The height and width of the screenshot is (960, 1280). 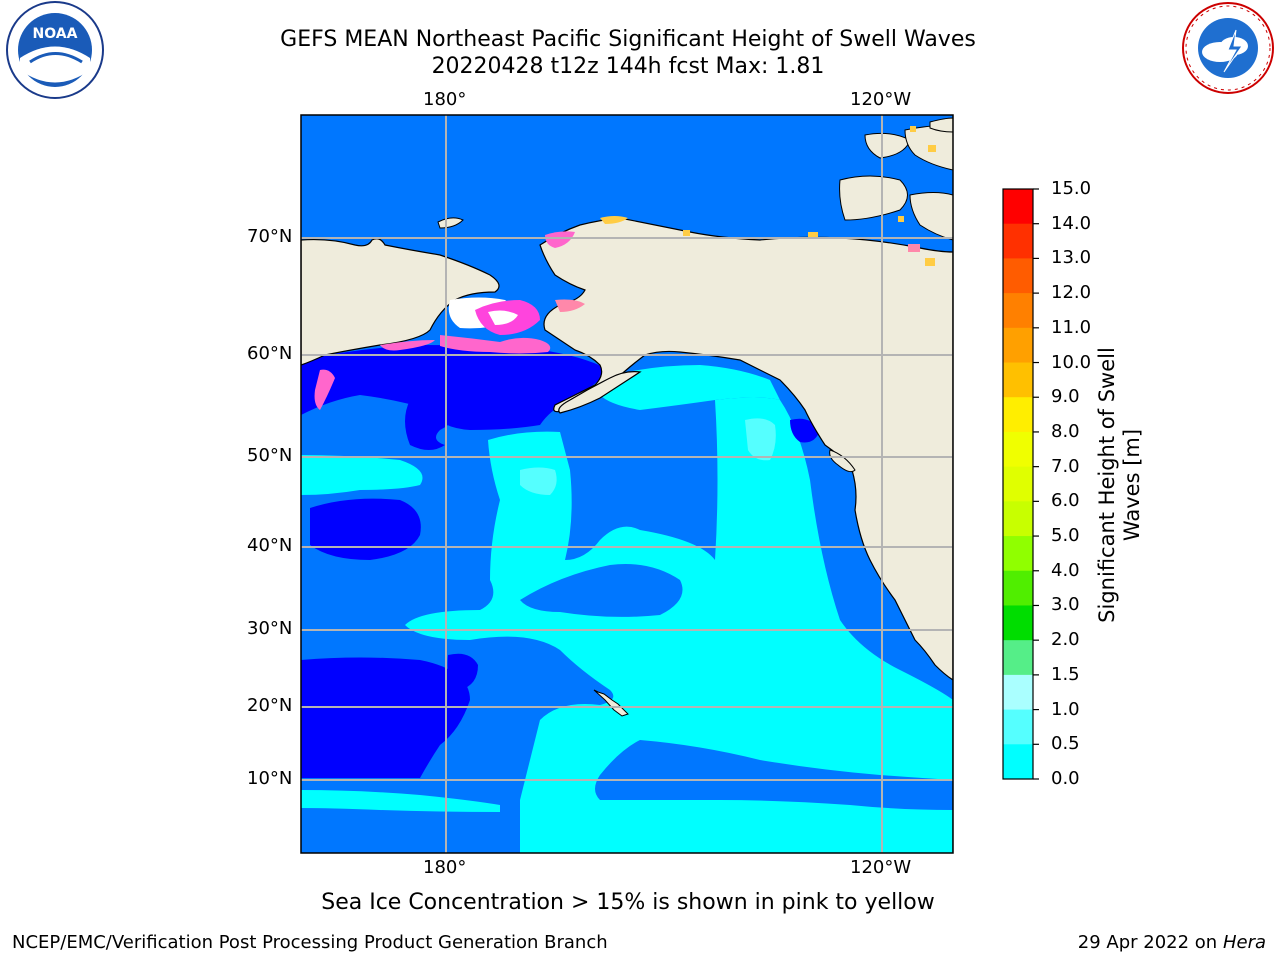 I want to click on colorbar, so click(x=1021, y=484).